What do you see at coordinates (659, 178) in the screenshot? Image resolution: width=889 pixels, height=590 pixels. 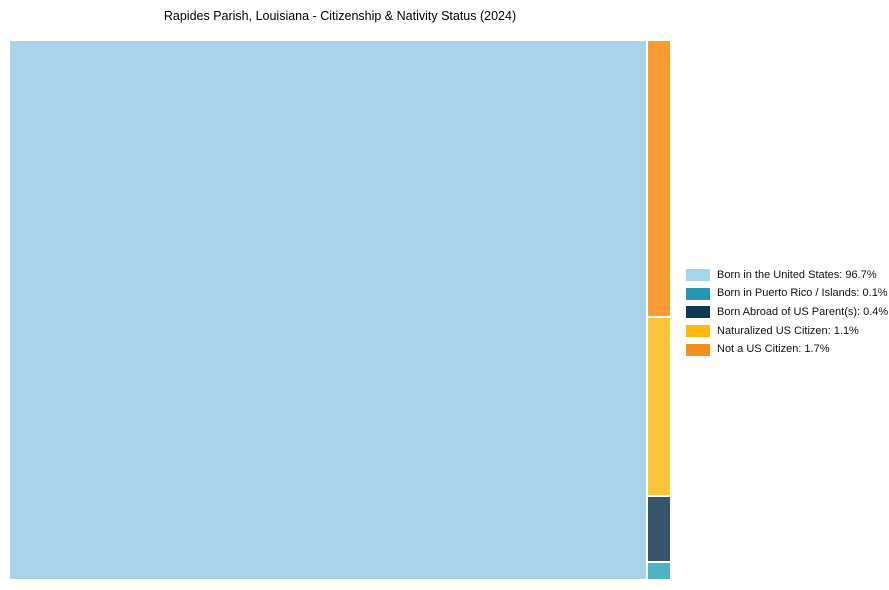 I see `treemap-cell-not-citizen` at bounding box center [659, 178].